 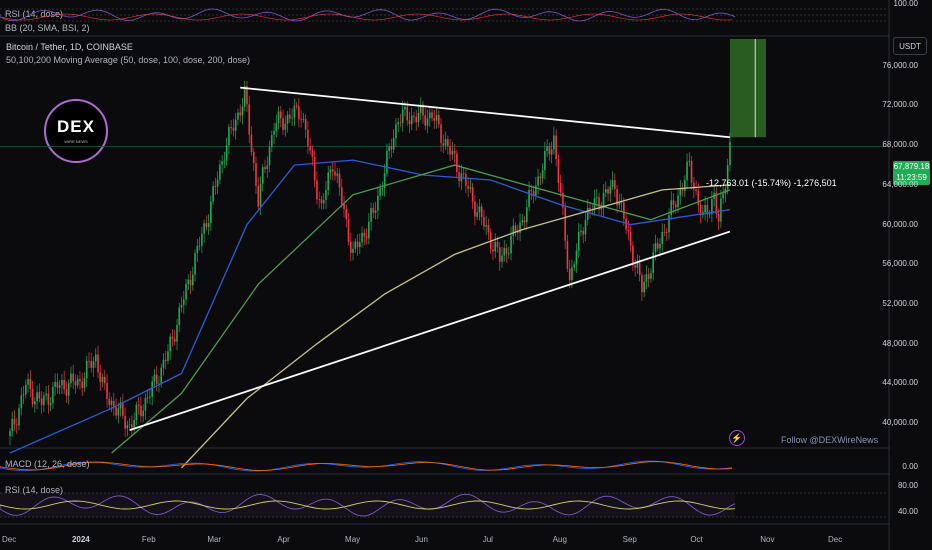 I want to click on rsi-band, so click(x=367, y=505).